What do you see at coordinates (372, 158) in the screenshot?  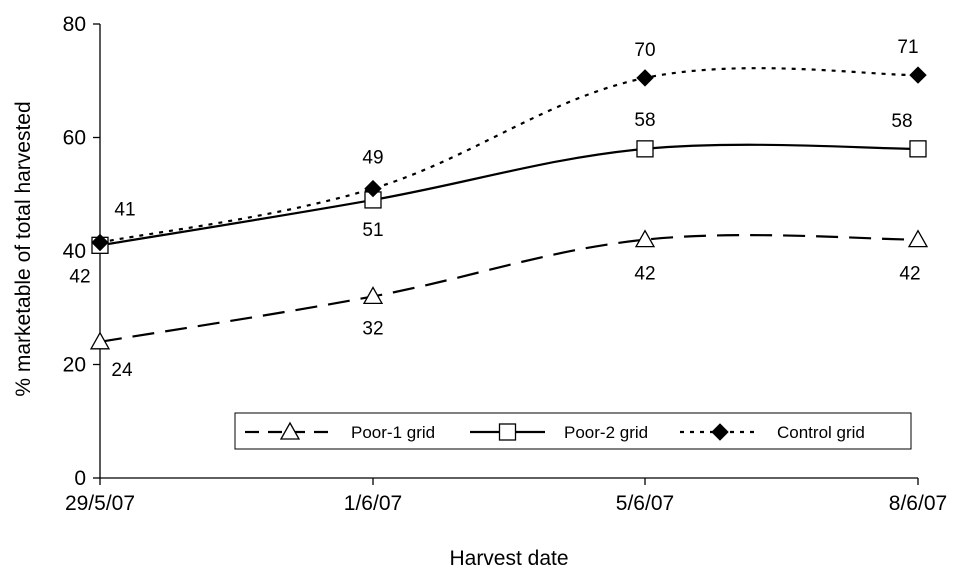 I see `data-label: 49` at bounding box center [372, 158].